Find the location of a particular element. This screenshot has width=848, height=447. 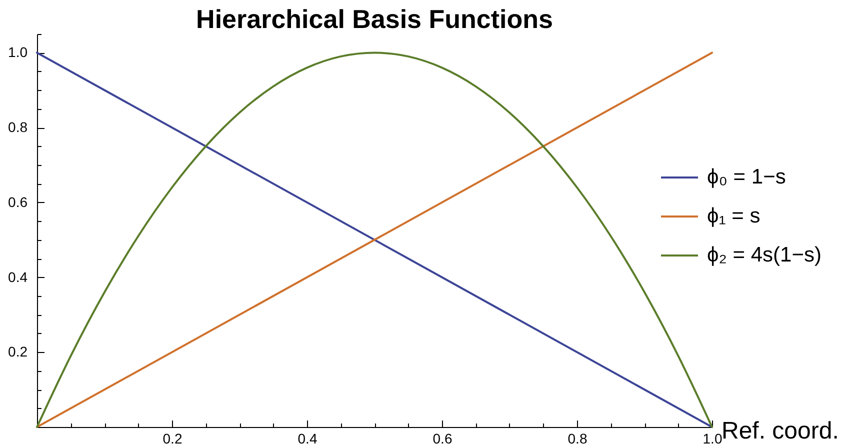

x-tick-label: 0.8 is located at coordinates (578, 438).